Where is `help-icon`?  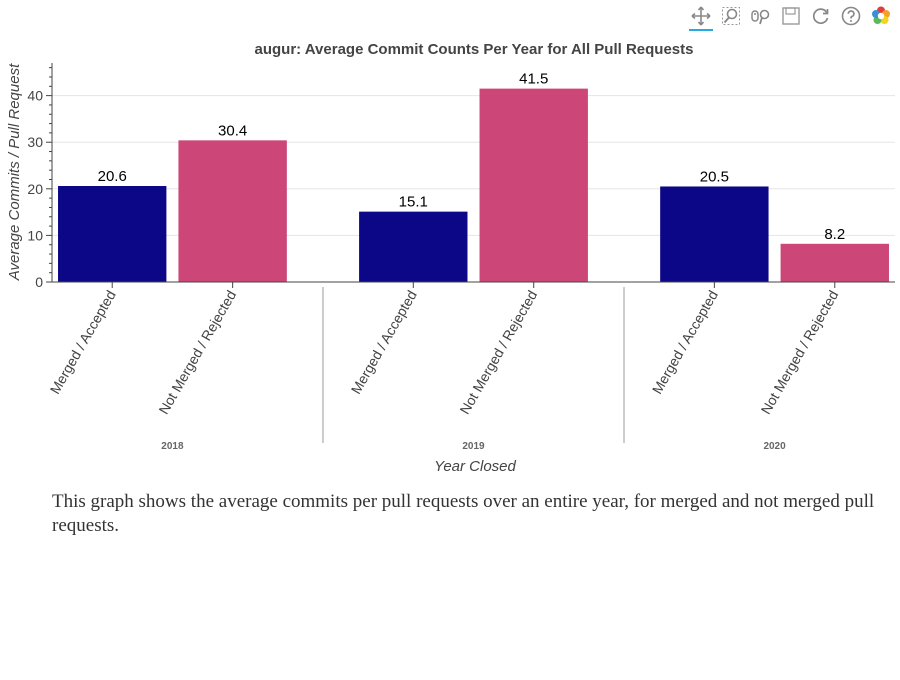 help-icon is located at coordinates (851, 16).